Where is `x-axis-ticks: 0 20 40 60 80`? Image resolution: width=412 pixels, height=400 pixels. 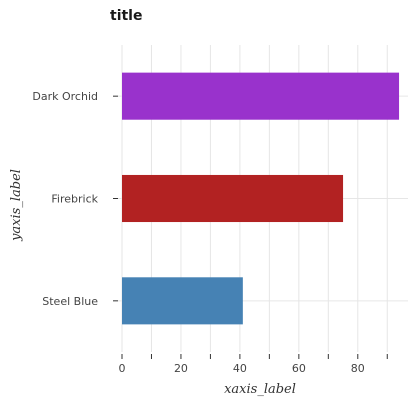 x-axis-ticks: 0 20 40 60 80 is located at coordinates (253, 364).